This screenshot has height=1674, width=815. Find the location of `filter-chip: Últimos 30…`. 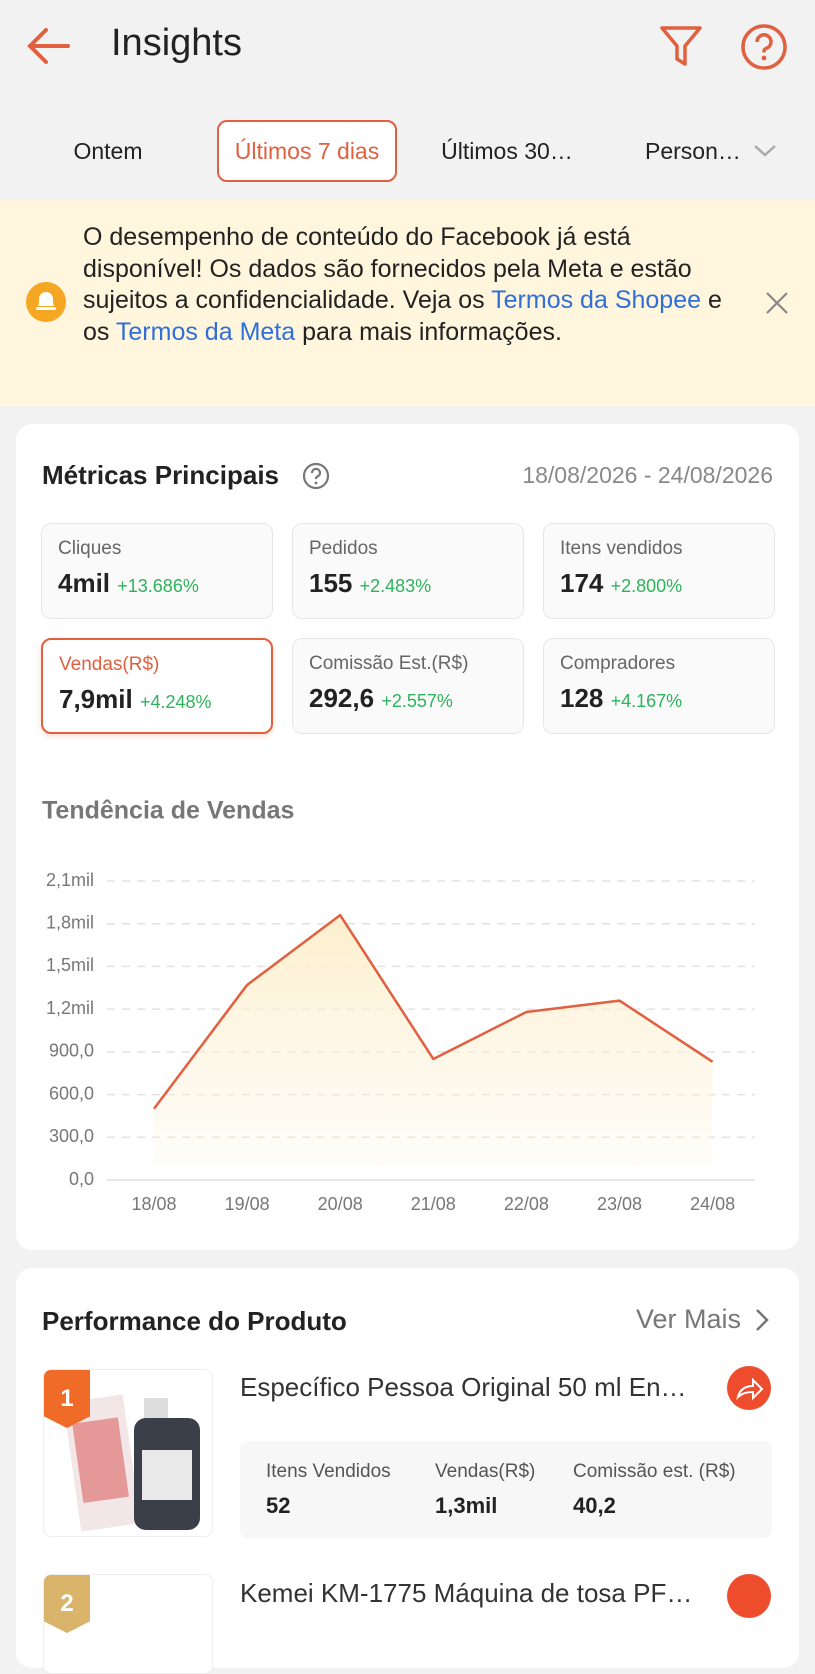

filter-chip: Últimos 30… is located at coordinates (507, 151).